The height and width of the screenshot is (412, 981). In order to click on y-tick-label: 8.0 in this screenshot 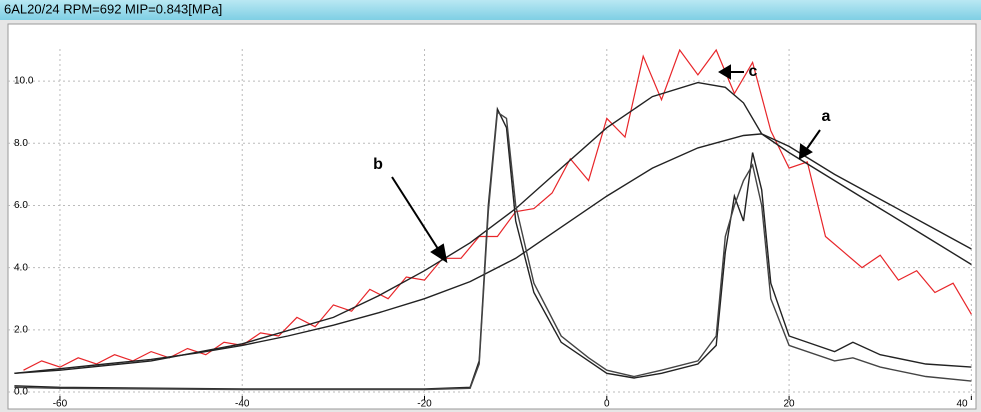, I will do `click(21, 143)`.